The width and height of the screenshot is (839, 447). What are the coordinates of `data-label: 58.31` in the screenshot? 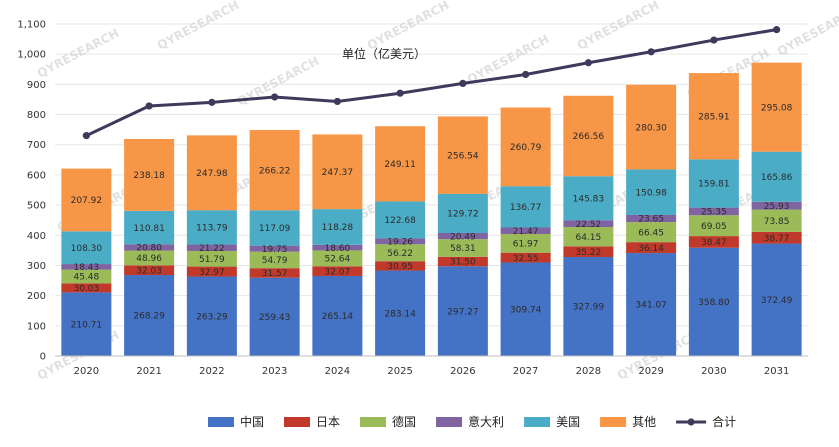 It's located at (463, 249).